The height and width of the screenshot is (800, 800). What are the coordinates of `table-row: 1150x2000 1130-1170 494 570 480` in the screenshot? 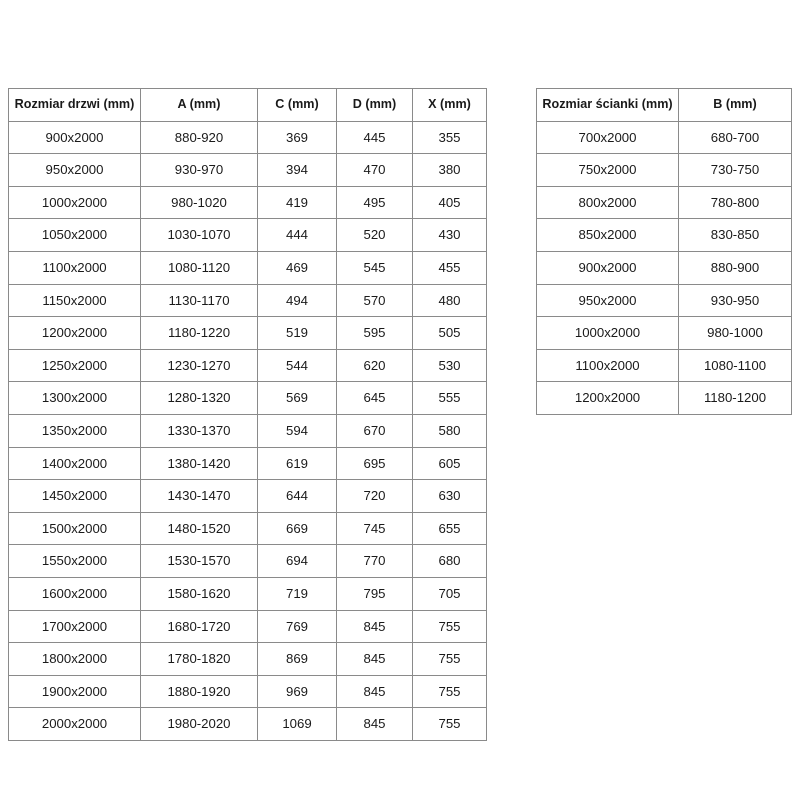 It's located at (247, 300).